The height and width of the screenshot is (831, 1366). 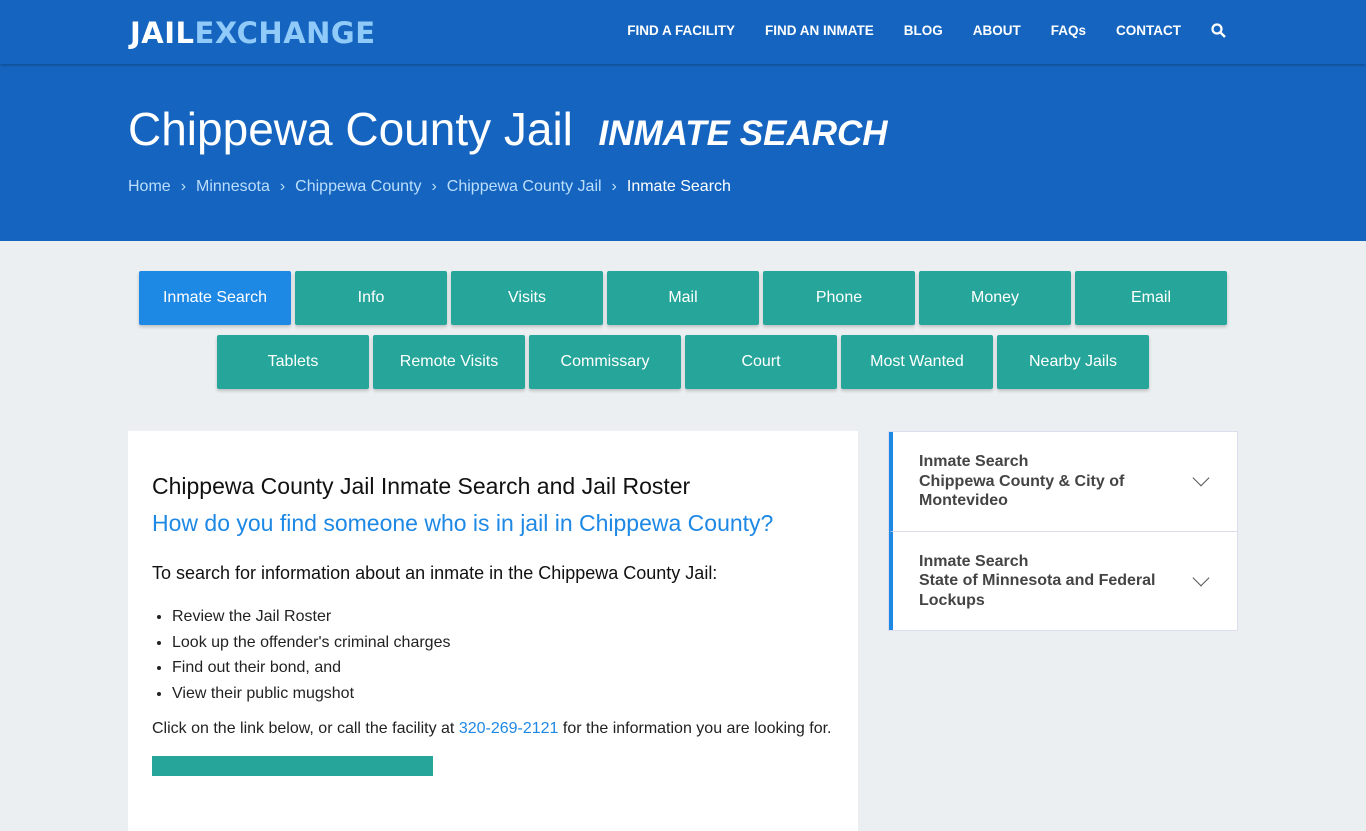 I want to click on tab-court: Court, so click(x=761, y=362).